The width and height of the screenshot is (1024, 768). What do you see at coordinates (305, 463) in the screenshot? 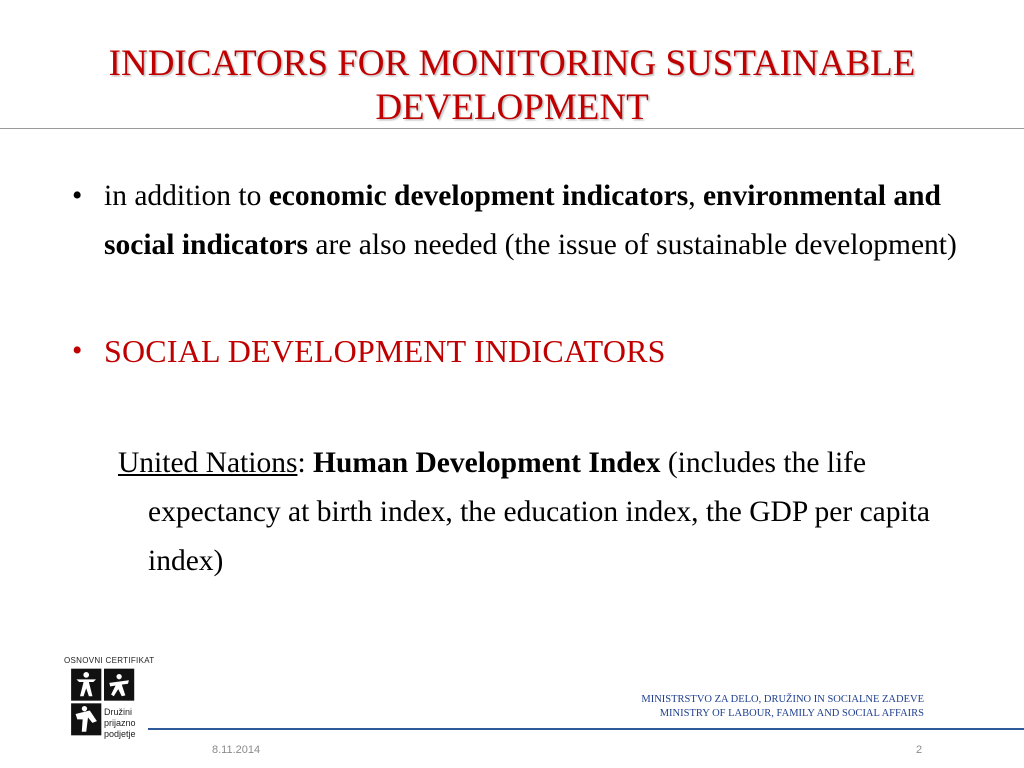
I see `org-colon: :` at bounding box center [305, 463].